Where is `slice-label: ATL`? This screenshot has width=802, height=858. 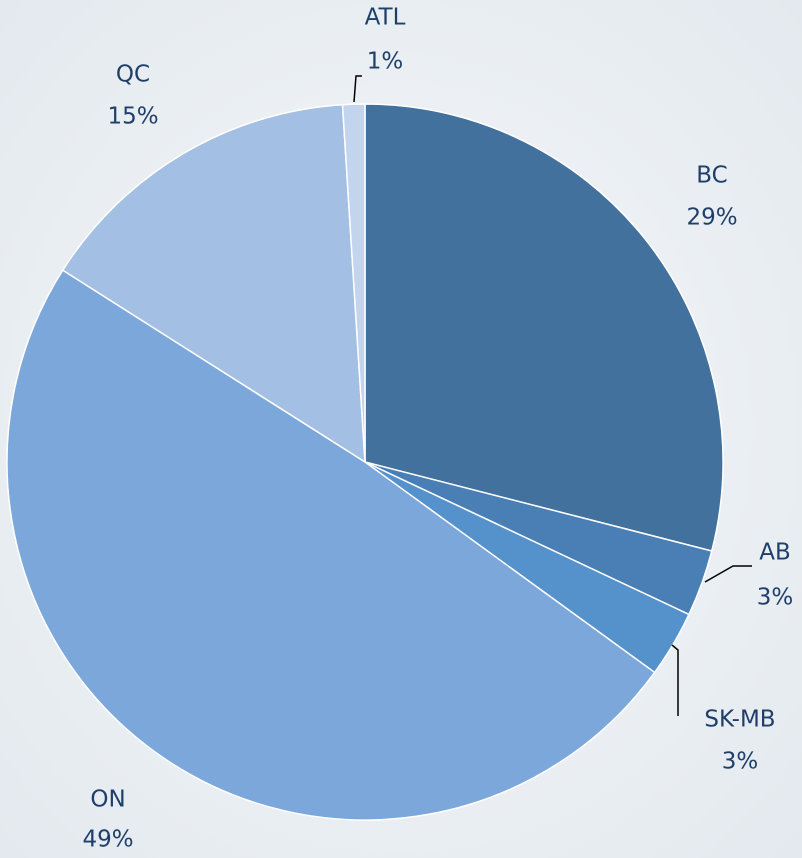
slice-label: ATL is located at coordinates (385, 18).